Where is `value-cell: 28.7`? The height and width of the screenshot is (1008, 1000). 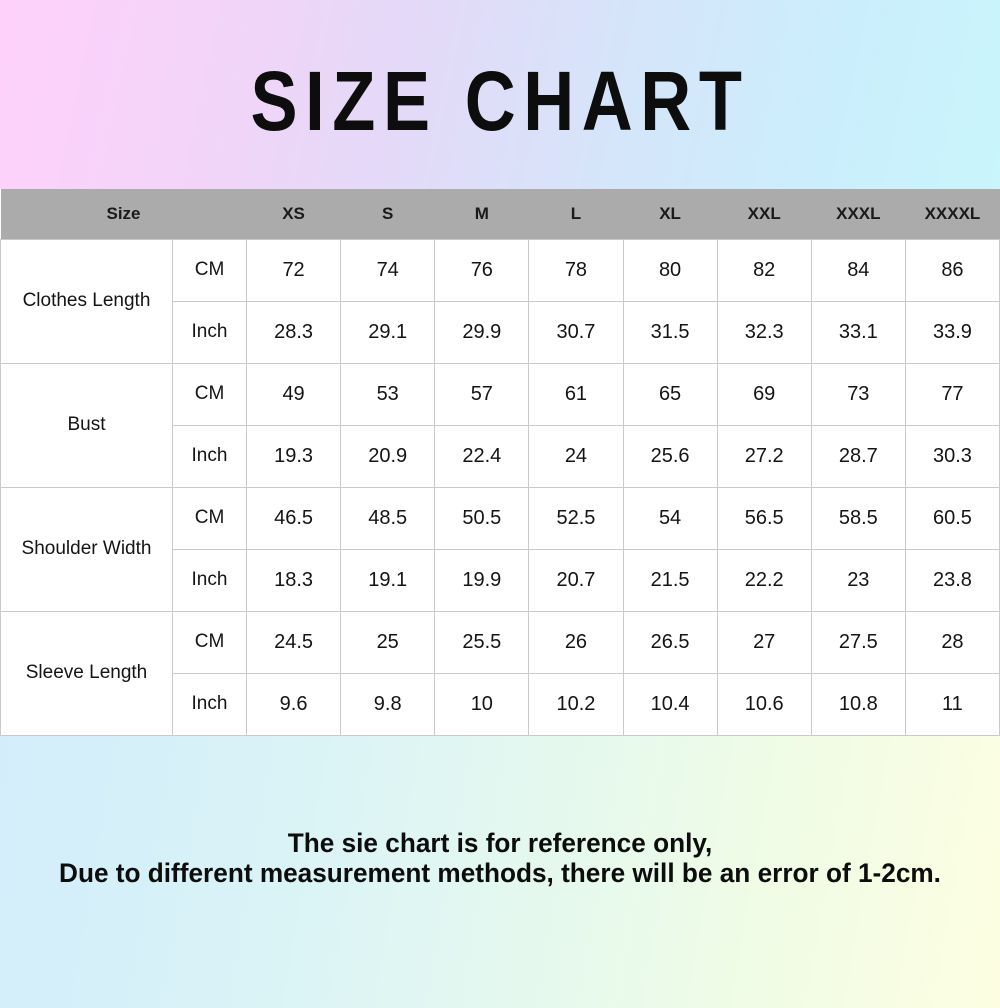
value-cell: 28.7 is located at coordinates (858, 456).